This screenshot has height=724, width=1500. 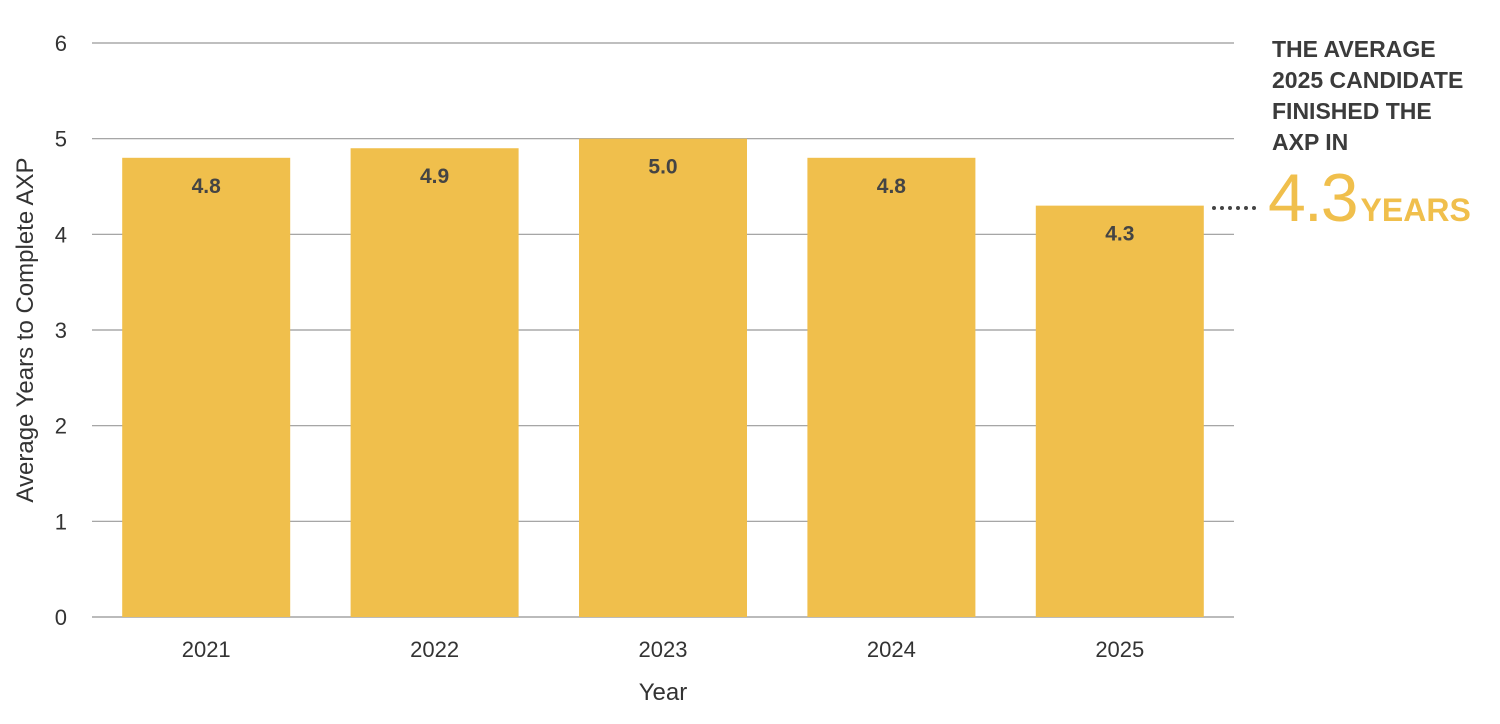 I want to click on x-axis-ticks: 2021 2022 2023 2024 2025, so click(x=663, y=649).